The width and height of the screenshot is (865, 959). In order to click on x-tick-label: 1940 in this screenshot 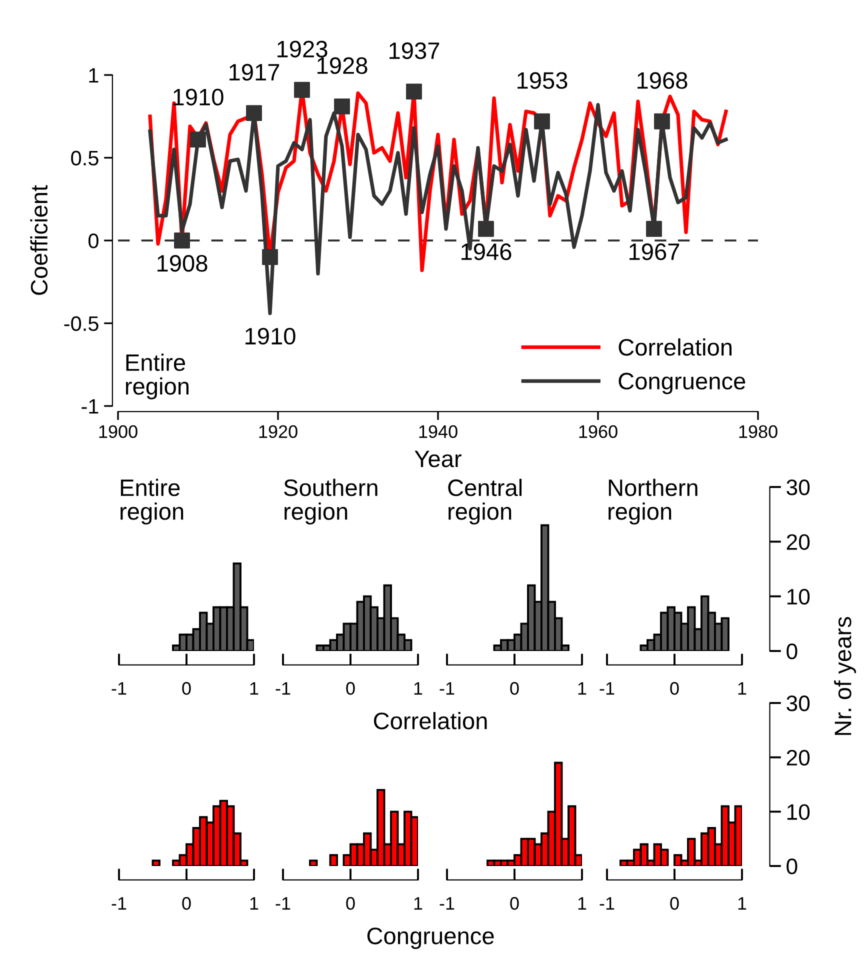, I will do `click(438, 431)`.